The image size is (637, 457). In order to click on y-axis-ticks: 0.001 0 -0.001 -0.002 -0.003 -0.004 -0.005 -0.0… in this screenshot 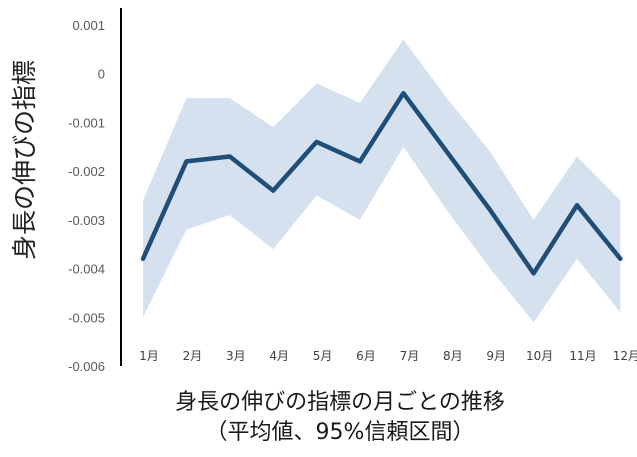, I will do `click(86, 196)`.